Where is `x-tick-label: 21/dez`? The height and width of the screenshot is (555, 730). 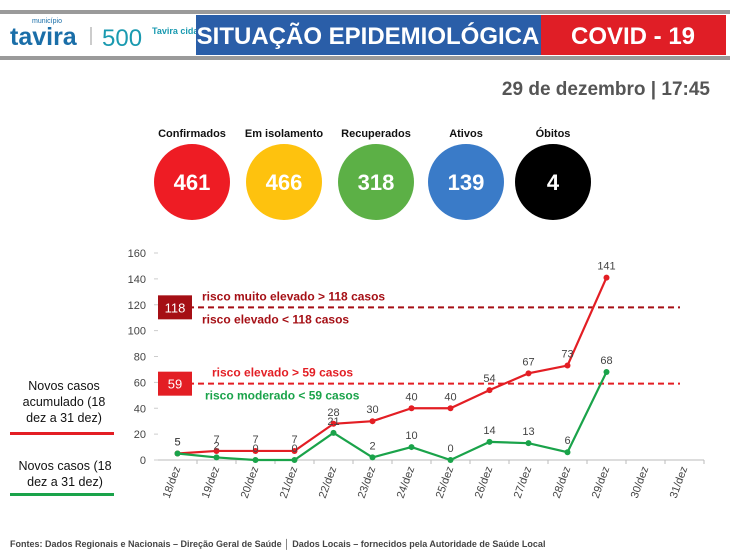 x-tick-label: 21/dez is located at coordinates (289, 482).